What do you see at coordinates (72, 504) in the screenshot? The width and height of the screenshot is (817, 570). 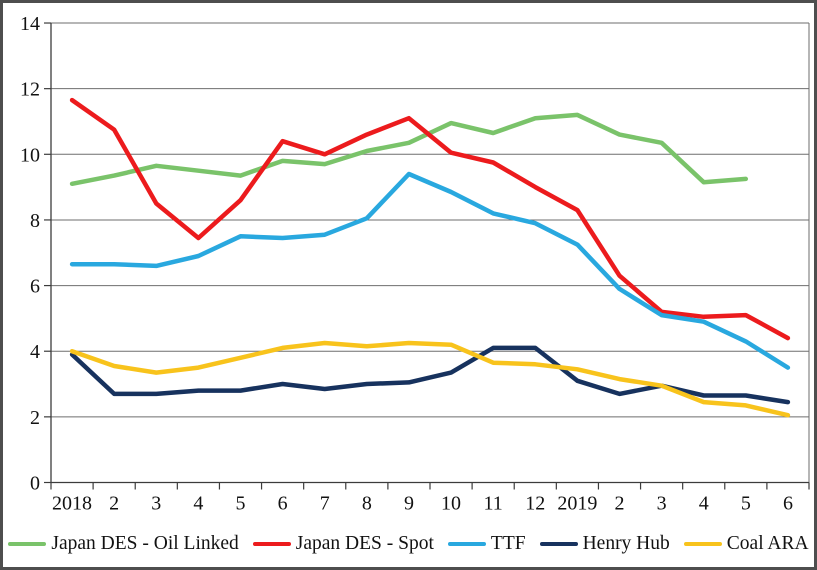 I see `x-tick-label: 2018` at bounding box center [72, 504].